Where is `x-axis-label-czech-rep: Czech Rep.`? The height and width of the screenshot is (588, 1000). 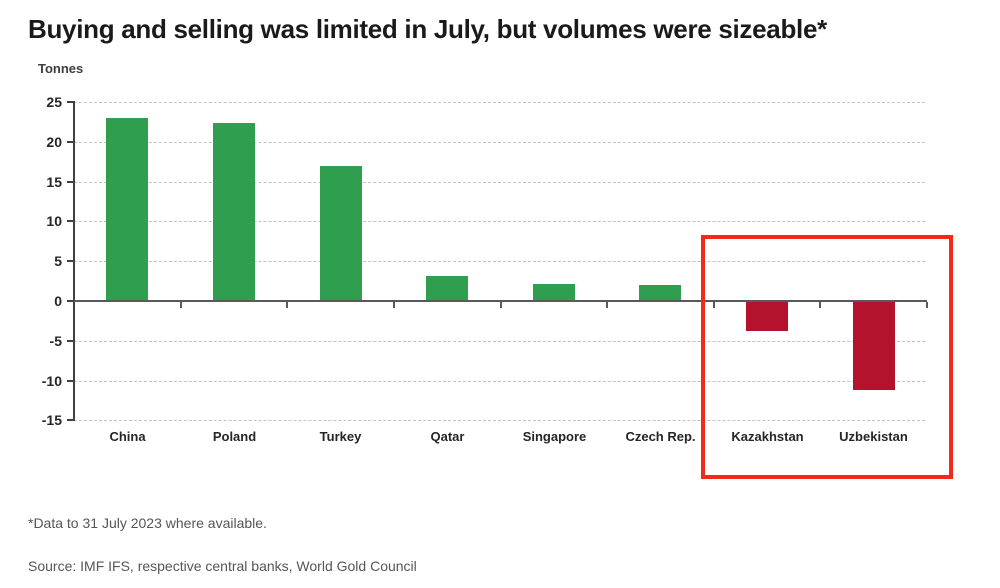
x-axis-label-czech-rep: Czech Rep. is located at coordinates (660, 436).